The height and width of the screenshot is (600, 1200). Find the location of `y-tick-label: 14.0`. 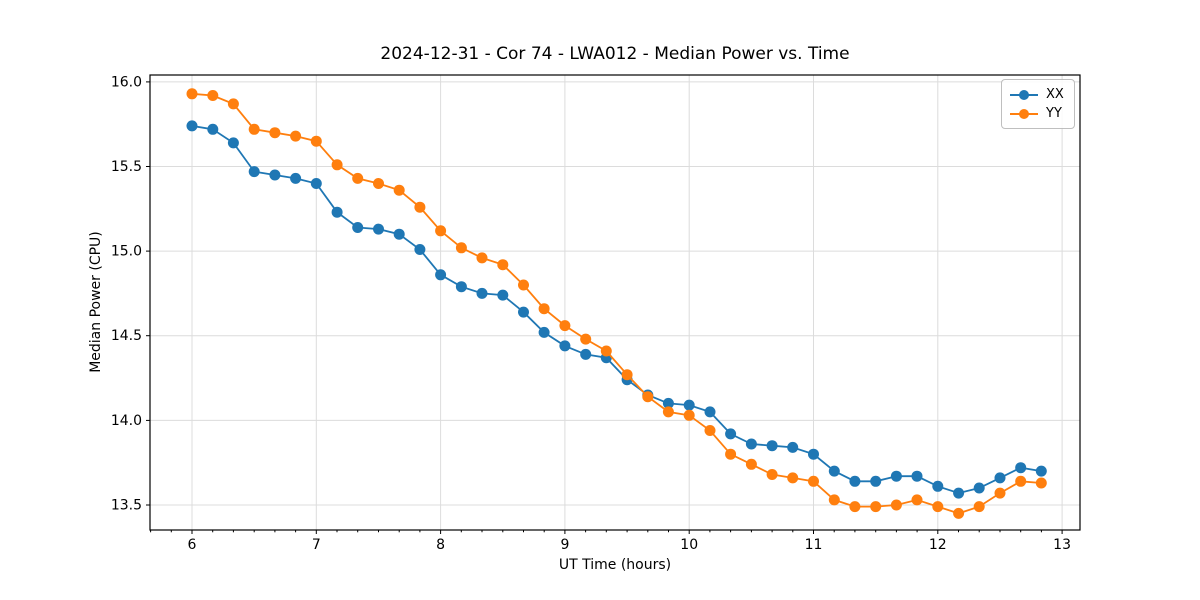

y-tick-label: 14.0 is located at coordinates (126, 421).